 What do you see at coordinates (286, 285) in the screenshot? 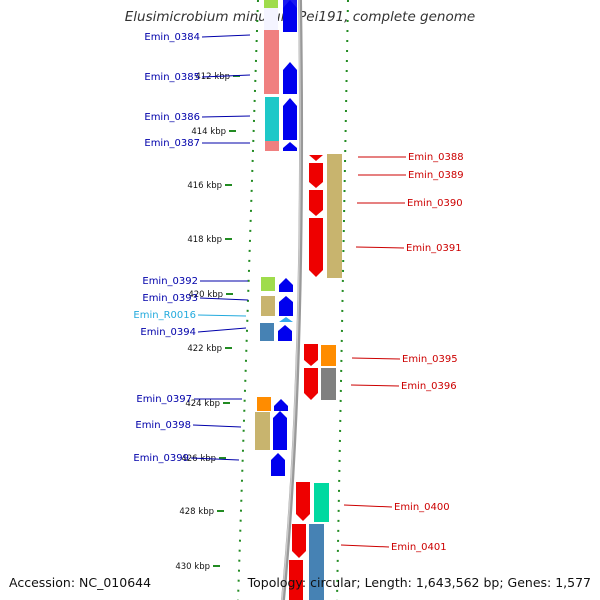
I see `cds-0392-arrow` at bounding box center [286, 285].